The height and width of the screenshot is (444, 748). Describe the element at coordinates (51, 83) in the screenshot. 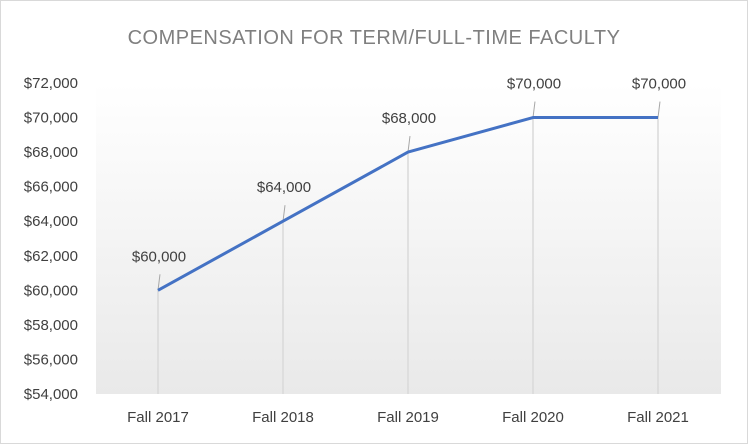

I see `y-tick-label: $72,000` at that location.